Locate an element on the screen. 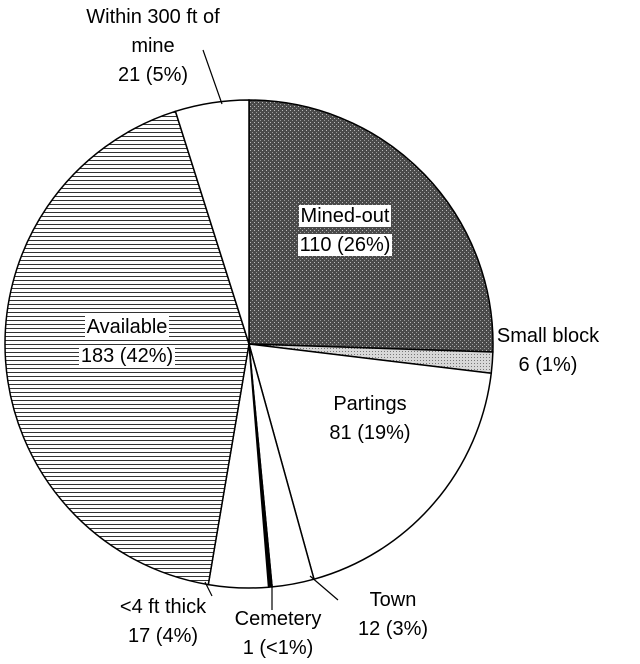  value-label: 17 (4%) is located at coordinates (163, 636).